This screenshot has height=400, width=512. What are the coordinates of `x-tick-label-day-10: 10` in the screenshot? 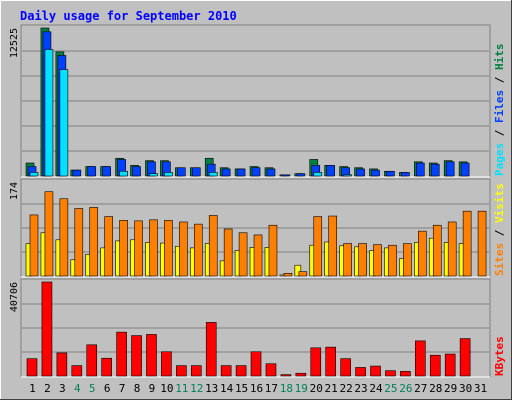 It's located at (166, 388).